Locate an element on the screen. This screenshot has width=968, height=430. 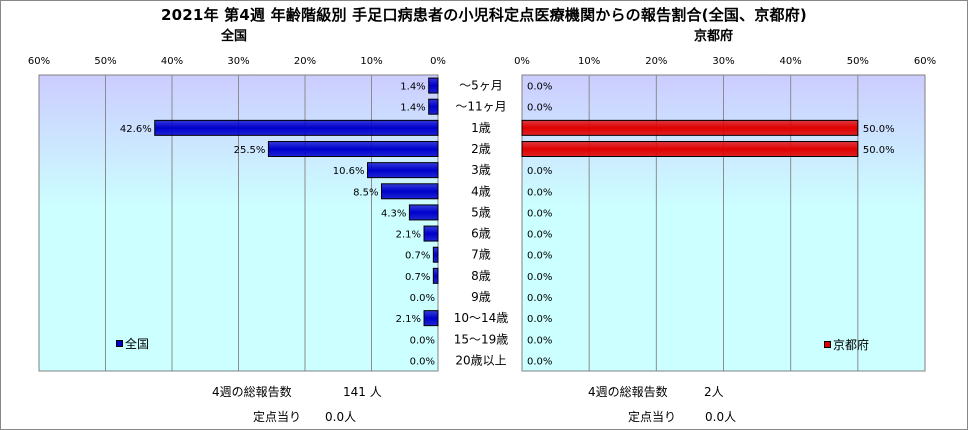
kyoto-legend-swatch is located at coordinates (827, 344).